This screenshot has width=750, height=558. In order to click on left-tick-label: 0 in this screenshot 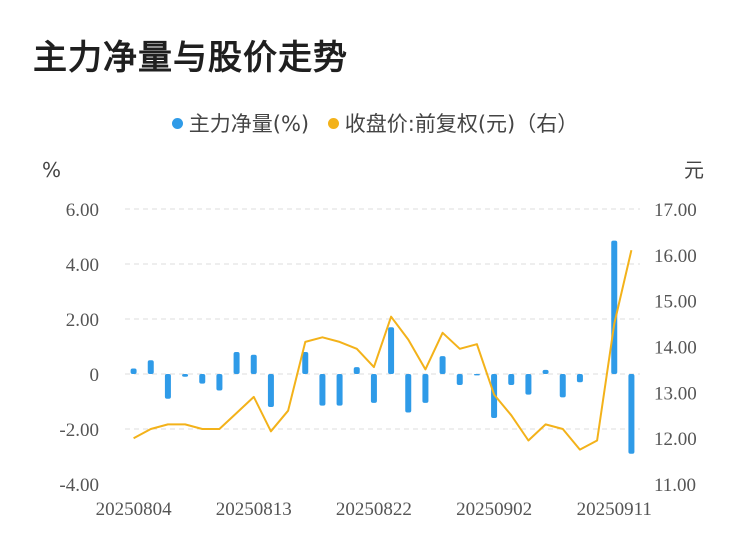, I will do `click(95, 375)`.